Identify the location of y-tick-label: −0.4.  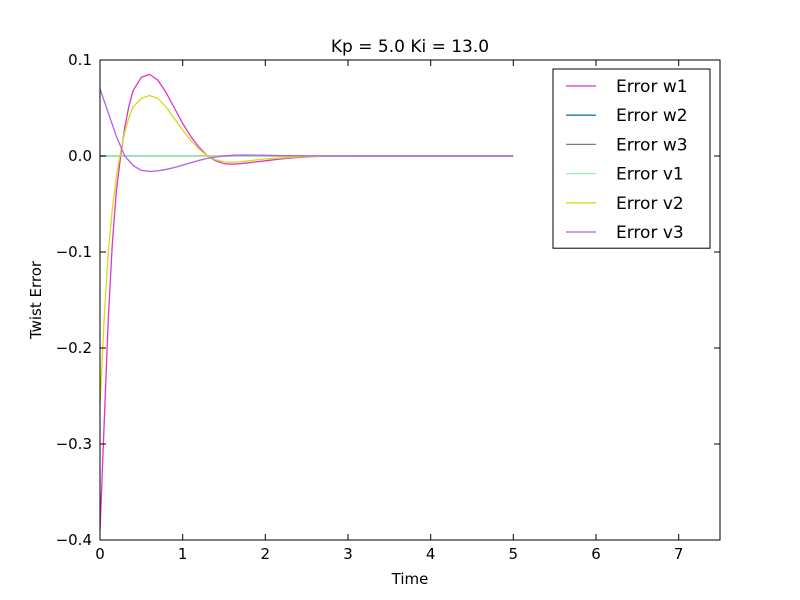
(74, 540).